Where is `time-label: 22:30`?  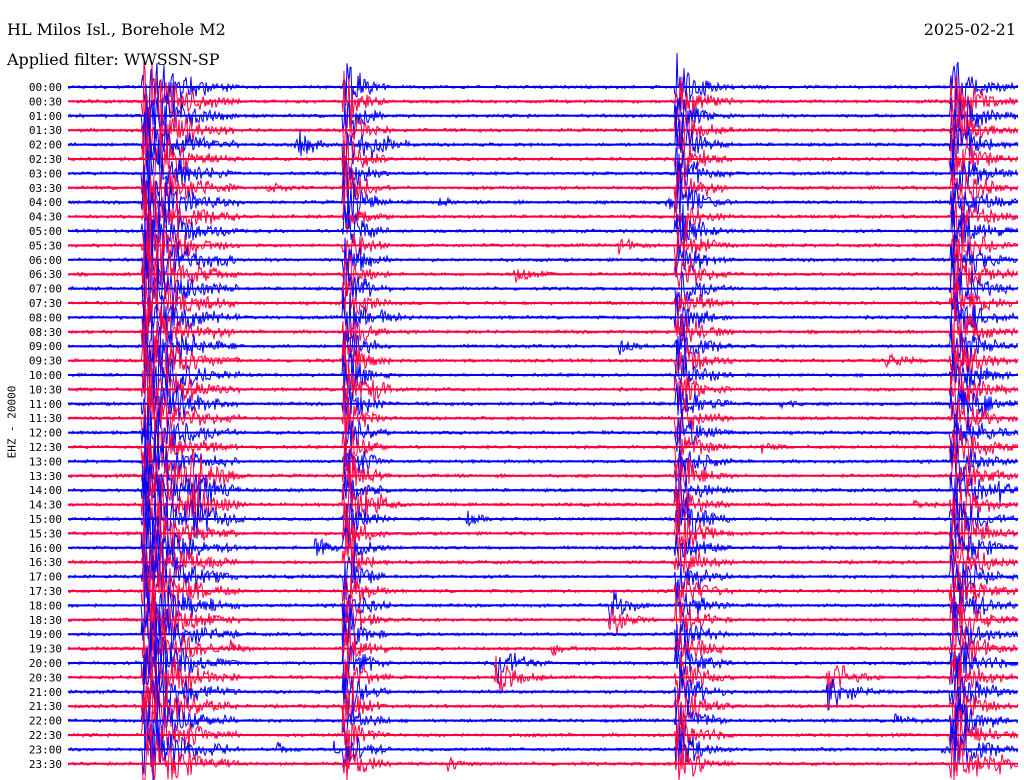 time-label: 22:30 is located at coordinates (45, 735).